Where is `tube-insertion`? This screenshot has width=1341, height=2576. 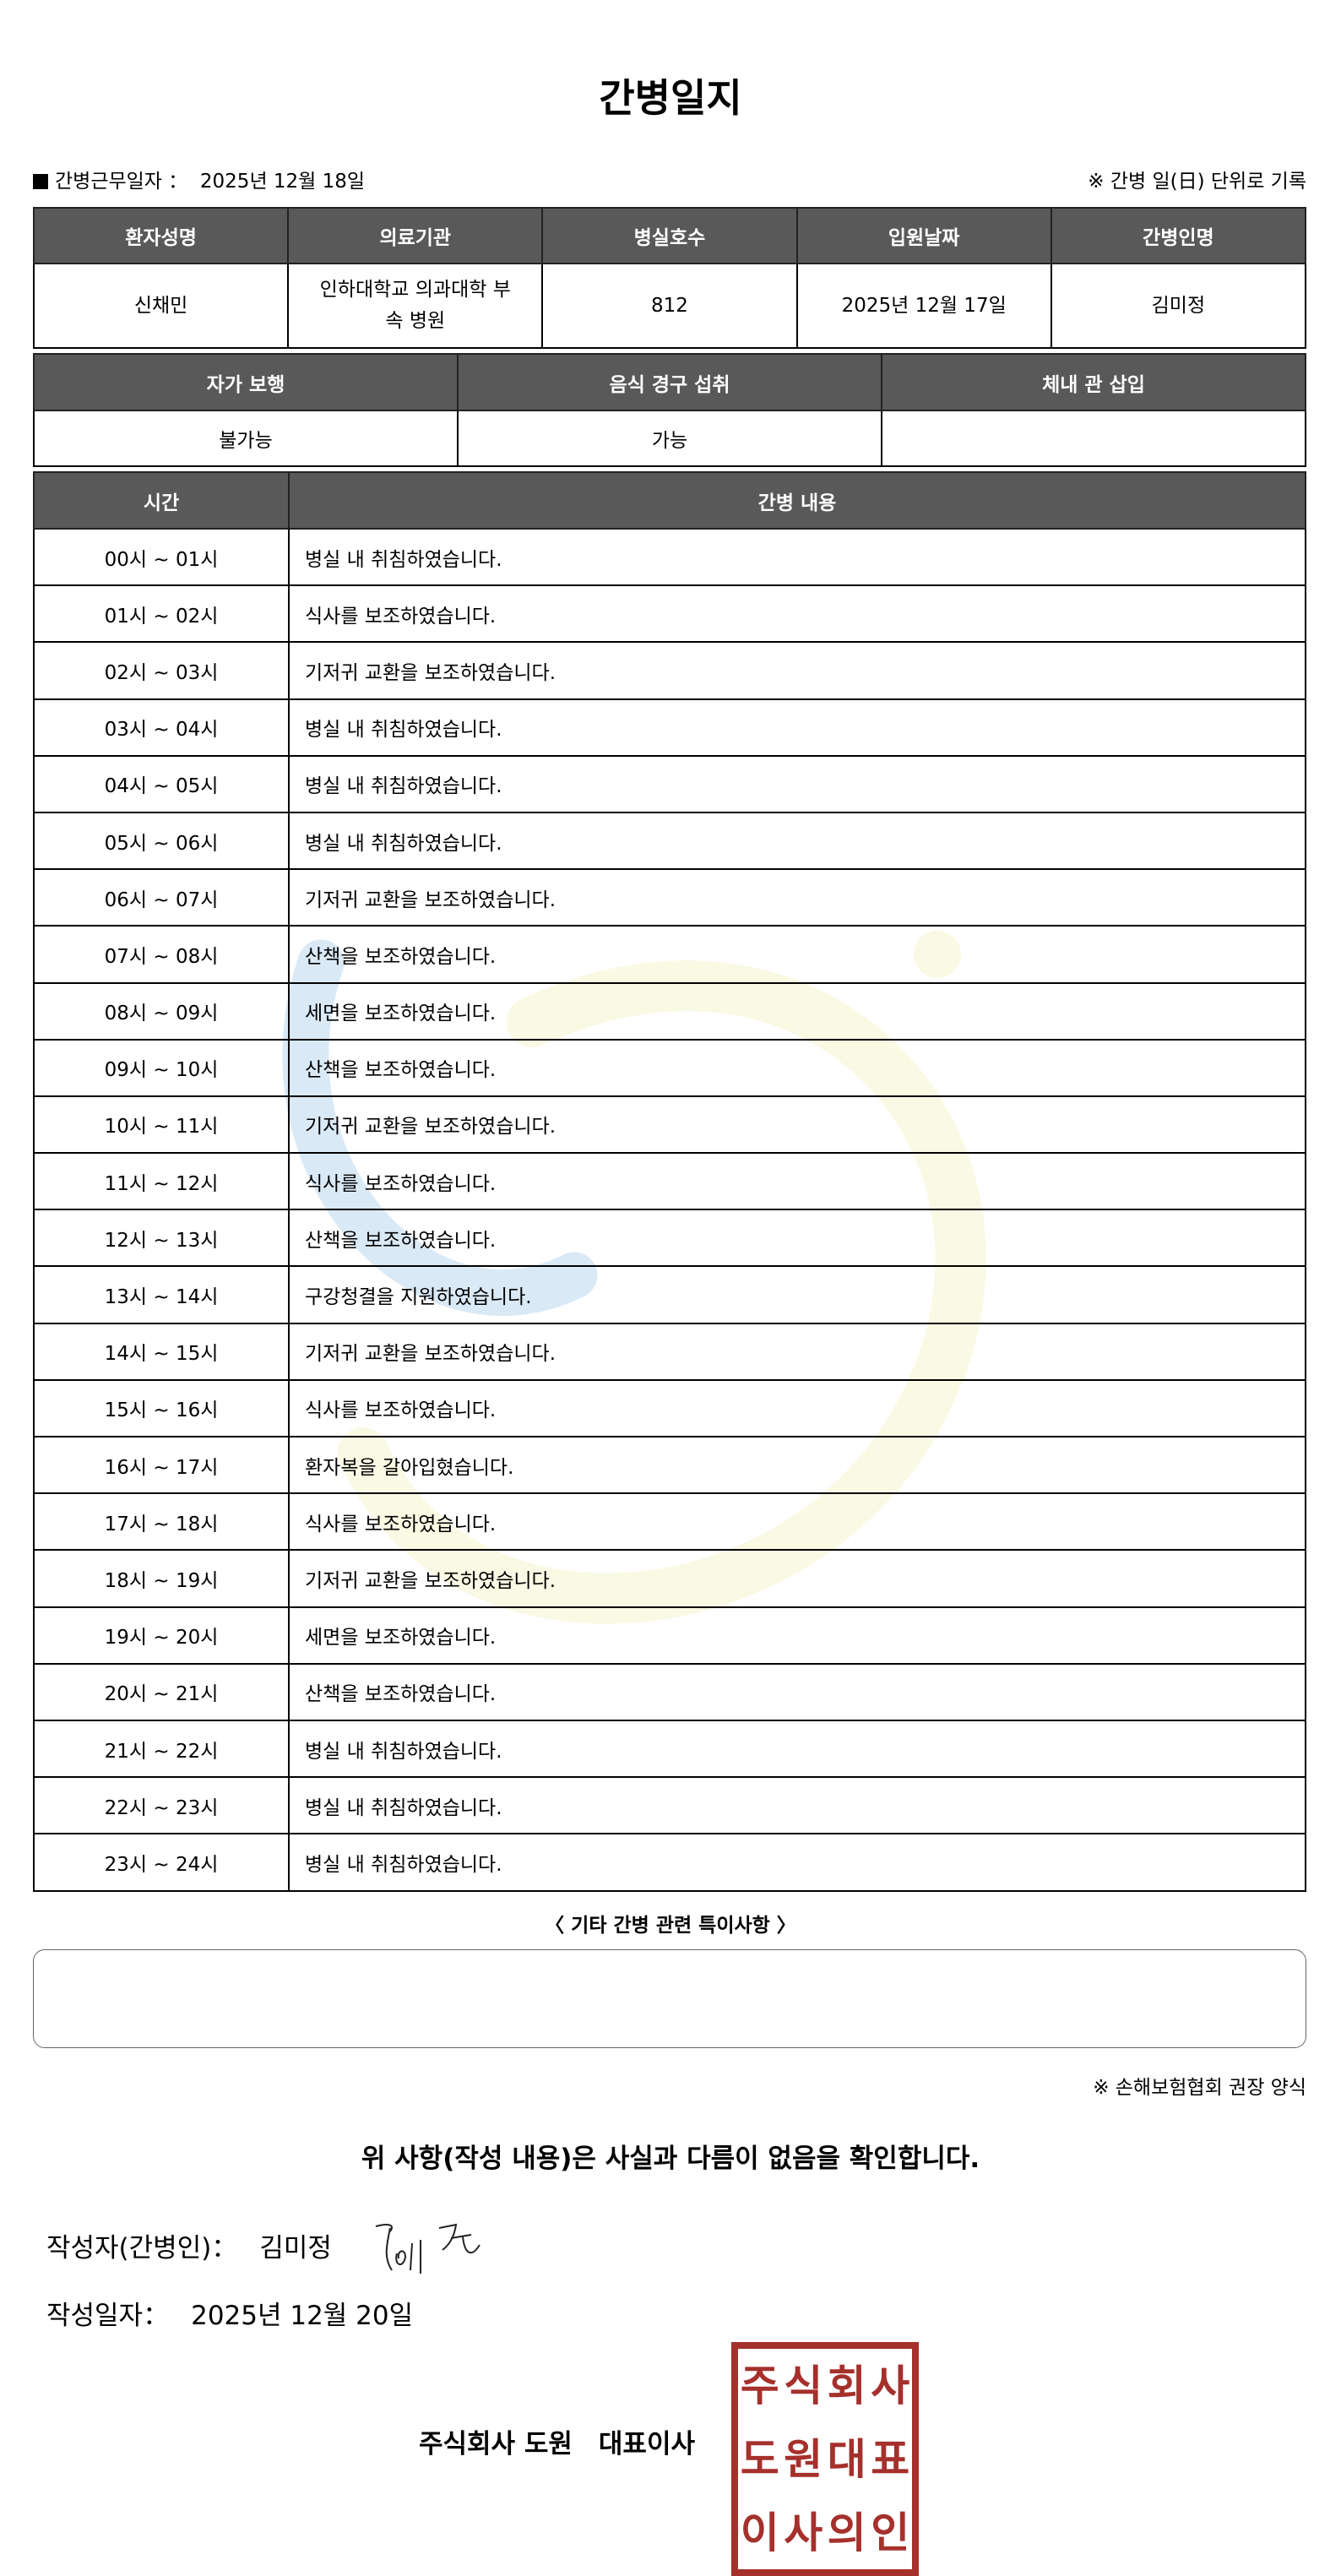 tube-insertion is located at coordinates (1093, 438).